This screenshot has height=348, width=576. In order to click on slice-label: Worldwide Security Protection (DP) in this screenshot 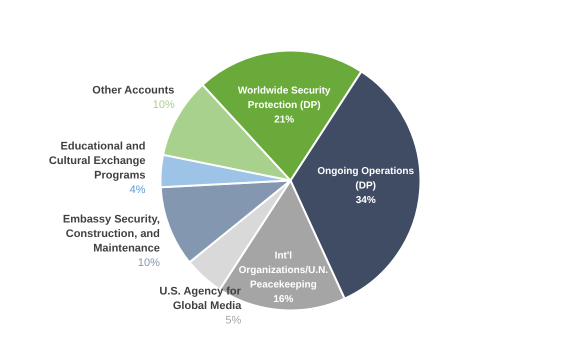, I will do `click(284, 98)`.